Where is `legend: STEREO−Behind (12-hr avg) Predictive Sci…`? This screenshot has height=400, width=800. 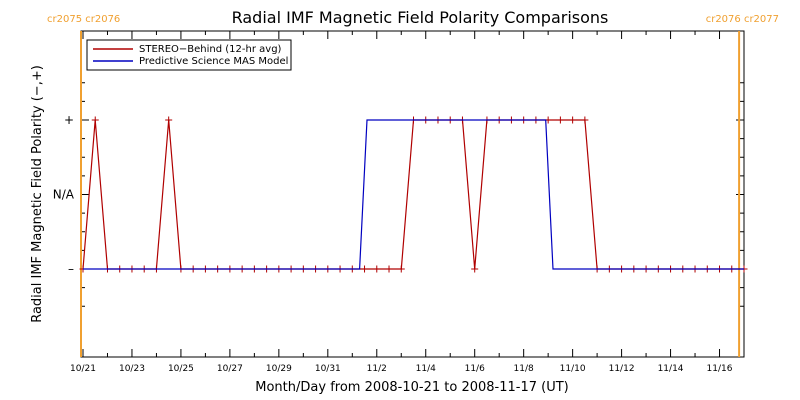 legend: STEREO−Behind (12-hr avg) Predictive Sci… is located at coordinates (189, 55).